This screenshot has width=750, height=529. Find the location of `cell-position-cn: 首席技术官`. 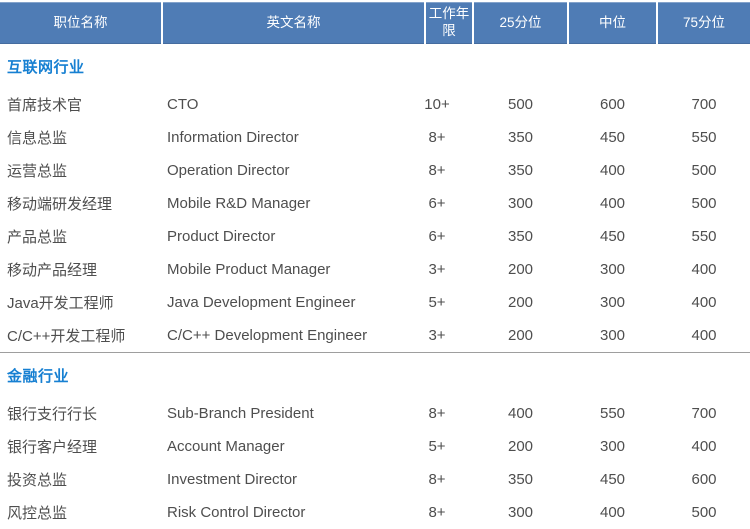

cell-position-cn: 首席技术官 is located at coordinates (45, 105).